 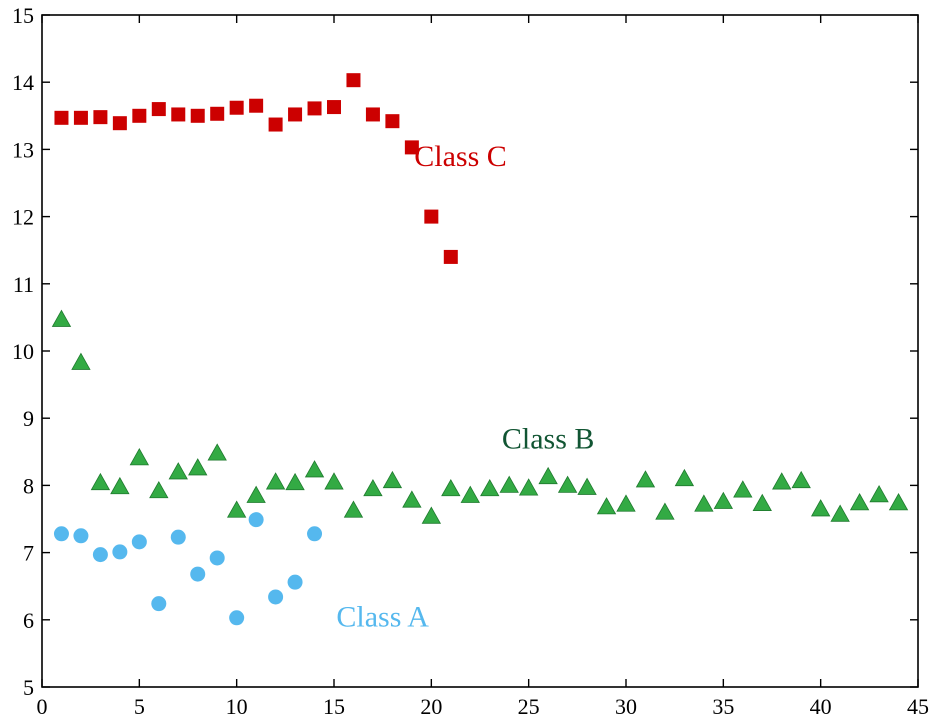 What do you see at coordinates (237, 706) in the screenshot?
I see `x-tick-label: 10` at bounding box center [237, 706].